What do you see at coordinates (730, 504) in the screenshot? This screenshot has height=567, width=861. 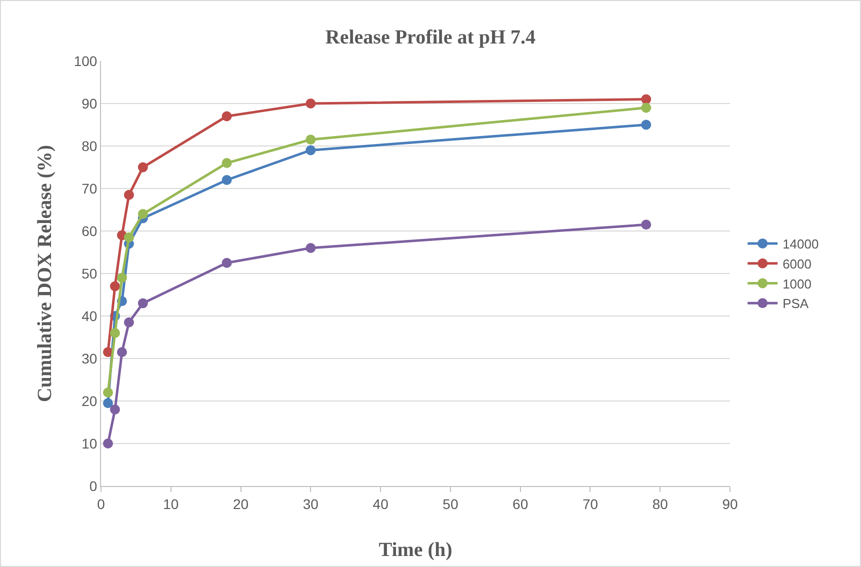 I see `x-tick-label: 90` at bounding box center [730, 504].